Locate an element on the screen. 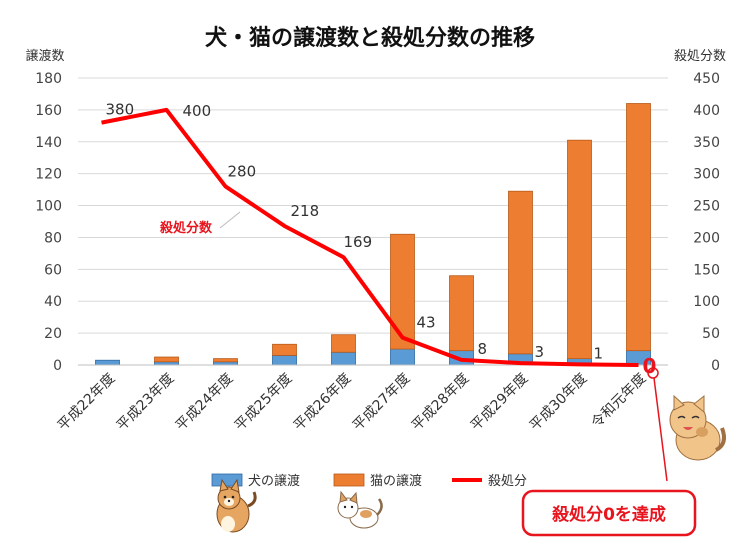 This screenshot has width=740, height=554. left-axis-ticks: 0 20 40 60 80 100 120 140 160 180 is located at coordinates (48, 222).